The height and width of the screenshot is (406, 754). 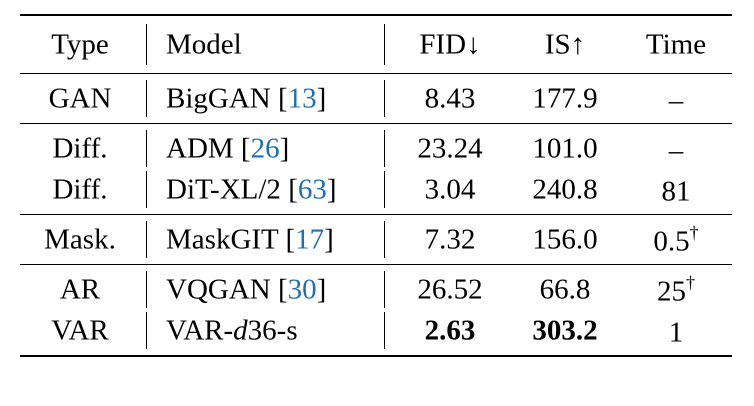 What do you see at coordinates (80, 44) in the screenshot?
I see `header-type: Type` at bounding box center [80, 44].